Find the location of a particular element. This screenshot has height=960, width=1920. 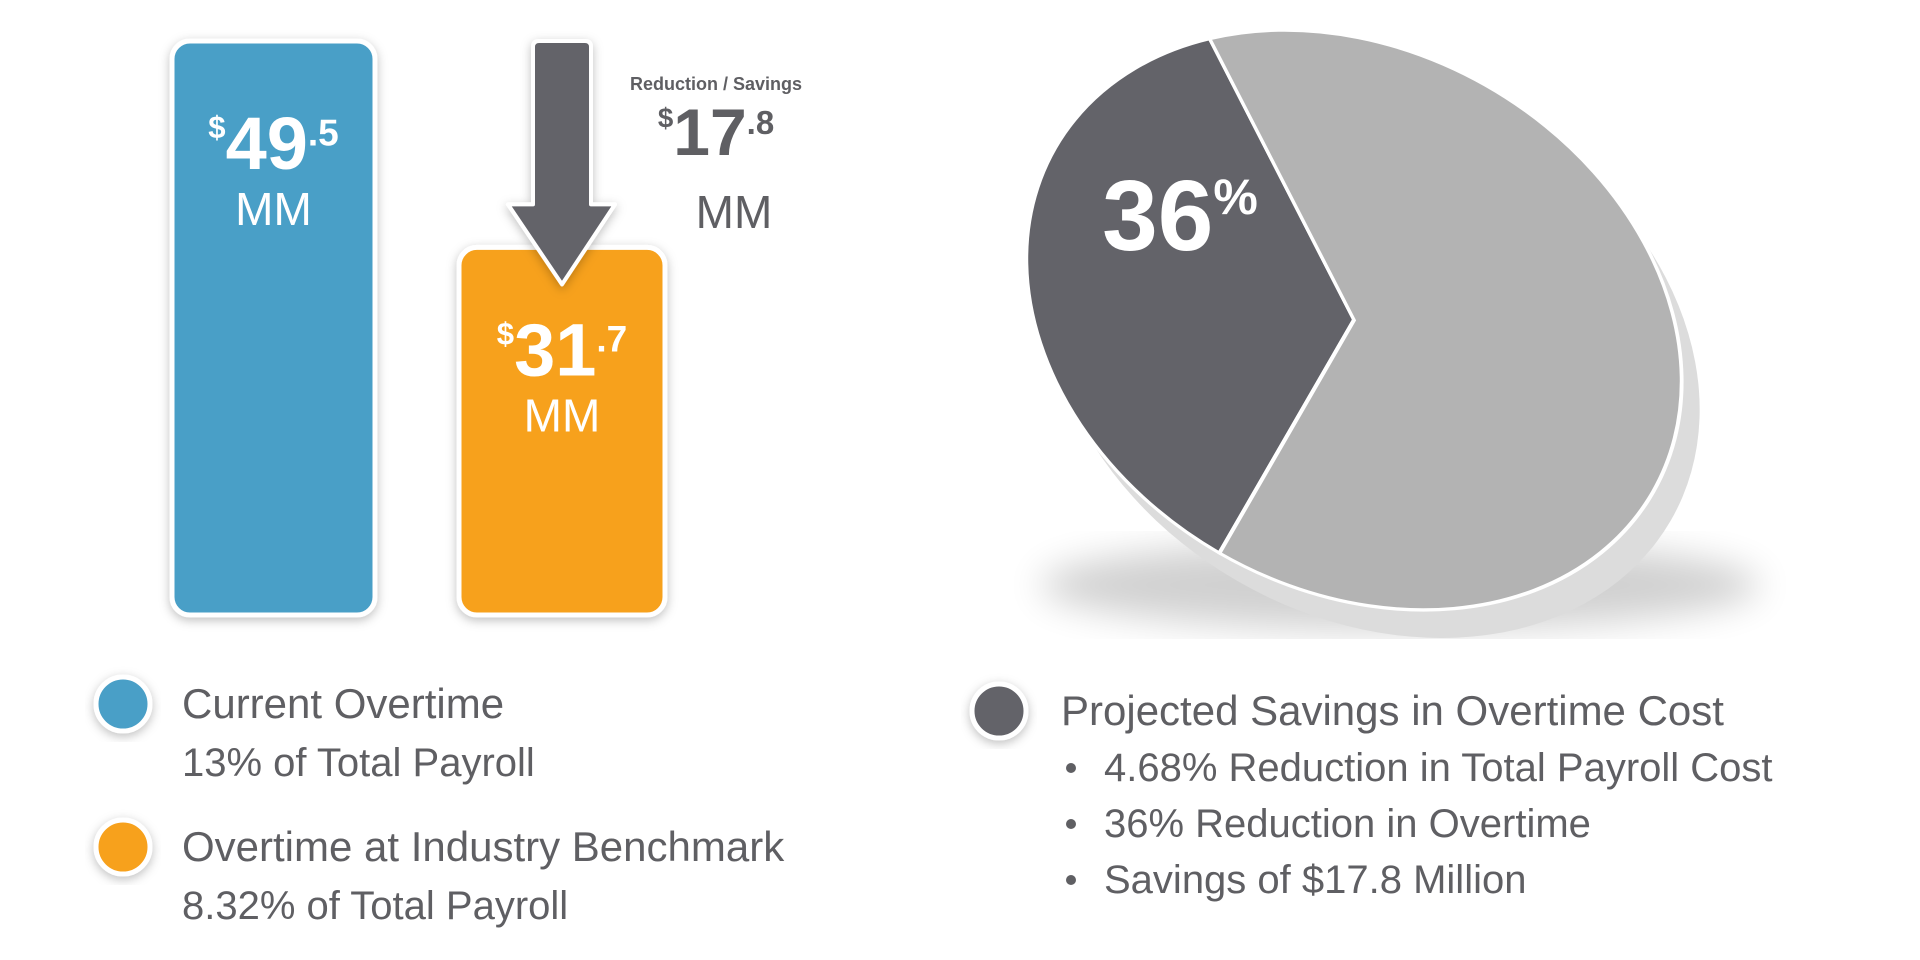

legend-label: Projected Savings in Overtime Cost is located at coordinates (1392, 710).